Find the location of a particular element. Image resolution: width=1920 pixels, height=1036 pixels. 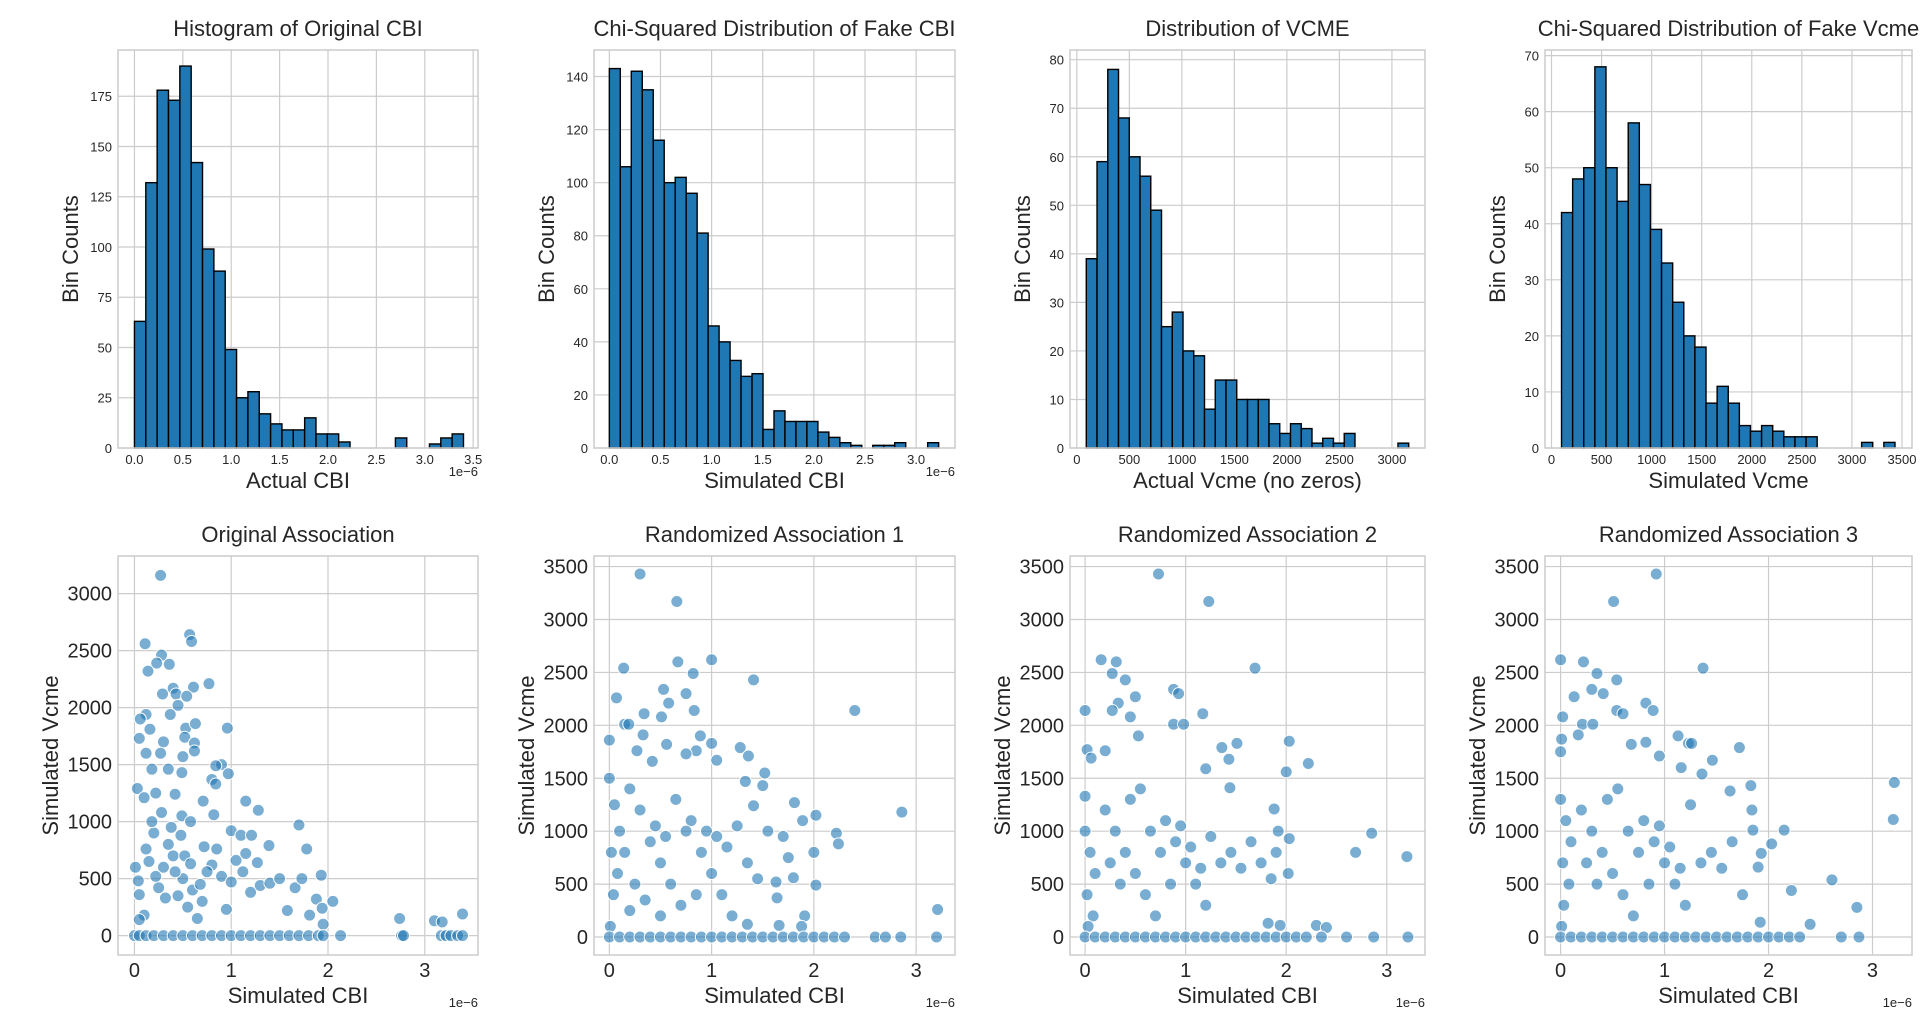

x-tick-label: 500 is located at coordinates (1602, 459).